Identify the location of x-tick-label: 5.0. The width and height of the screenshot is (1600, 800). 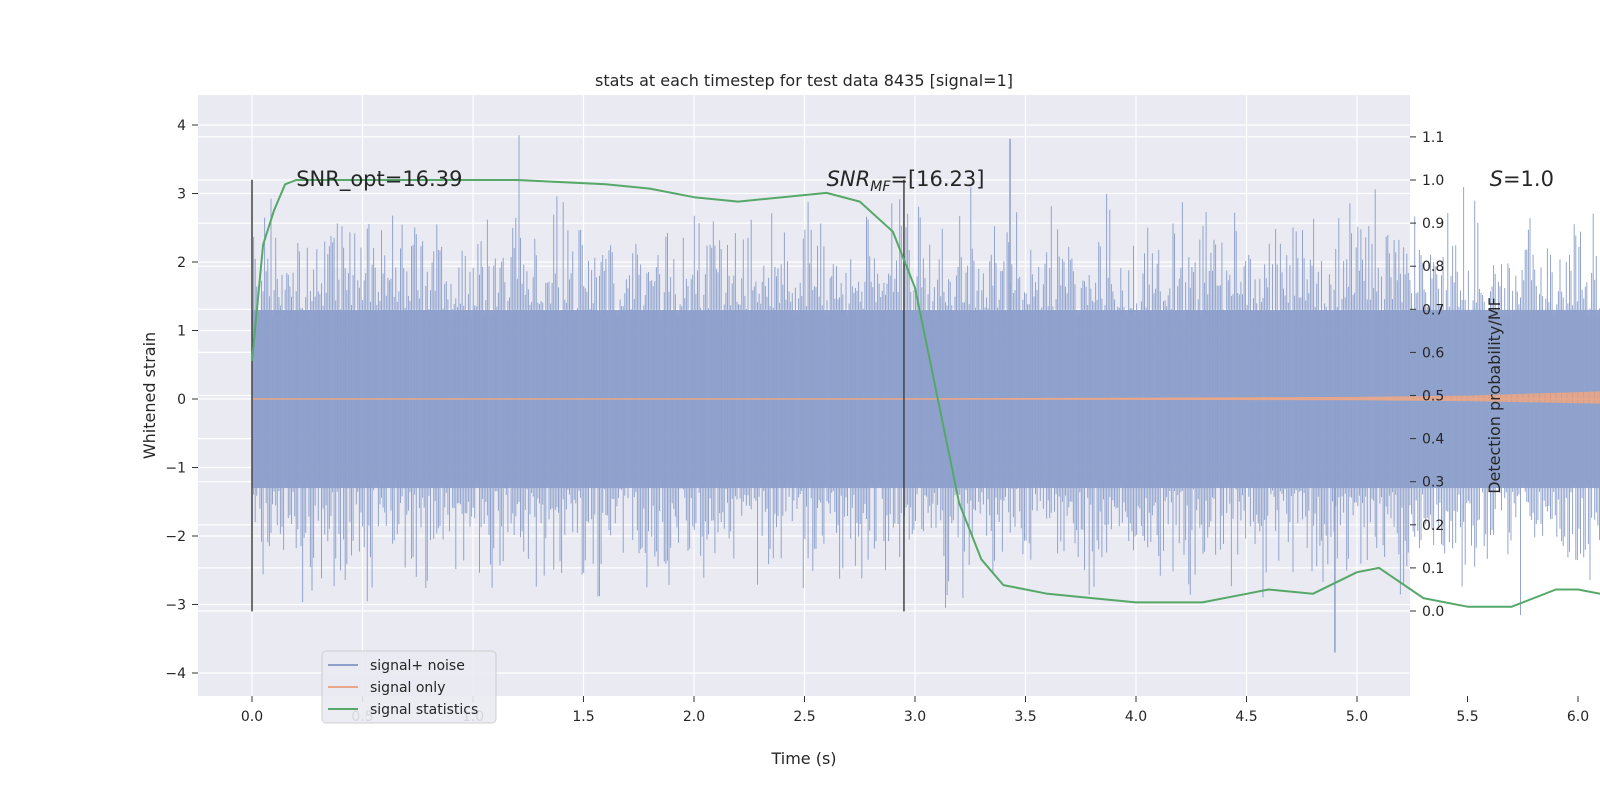
(1357, 717).